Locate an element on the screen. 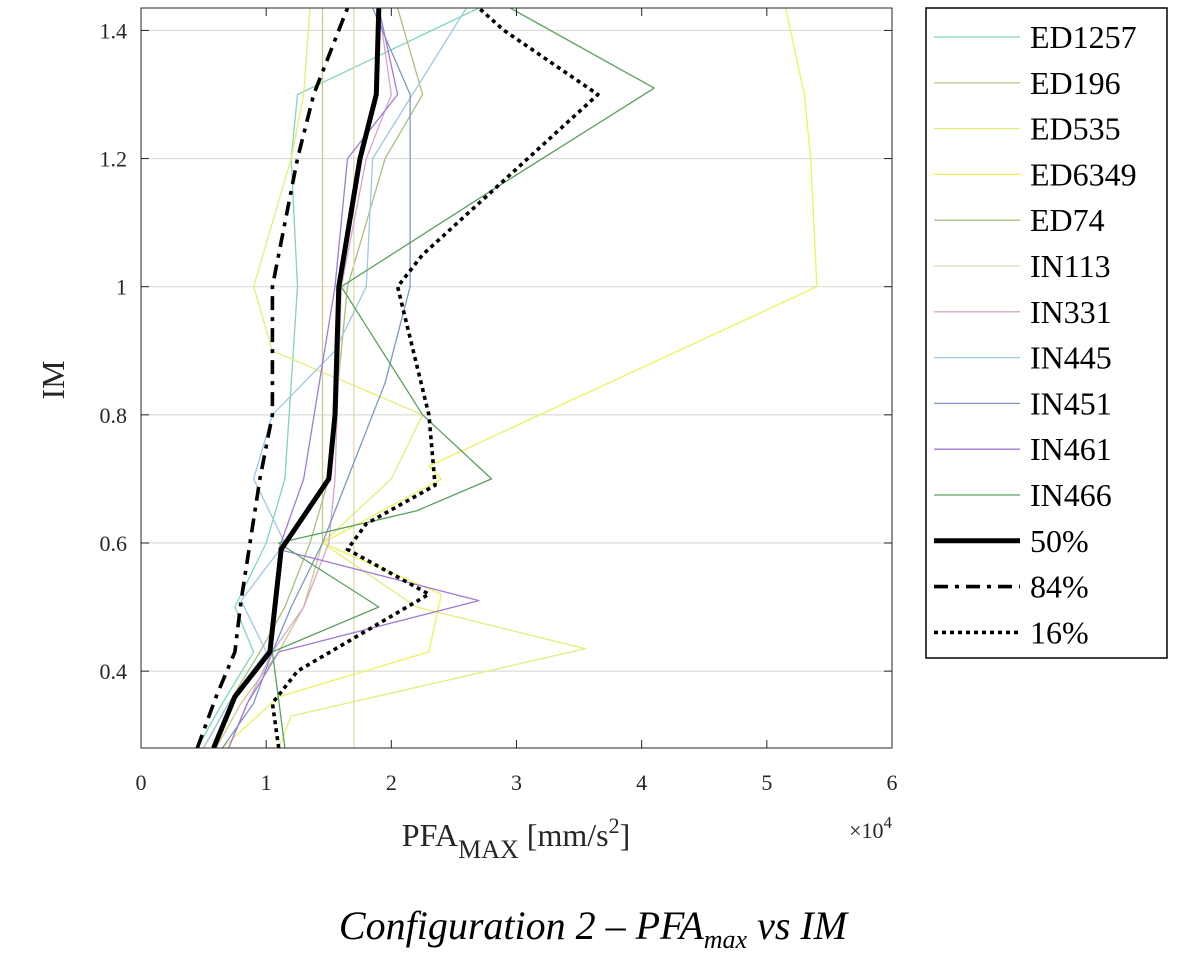 The image size is (1186, 962). legend-label-50pct: 50% is located at coordinates (1059, 541).